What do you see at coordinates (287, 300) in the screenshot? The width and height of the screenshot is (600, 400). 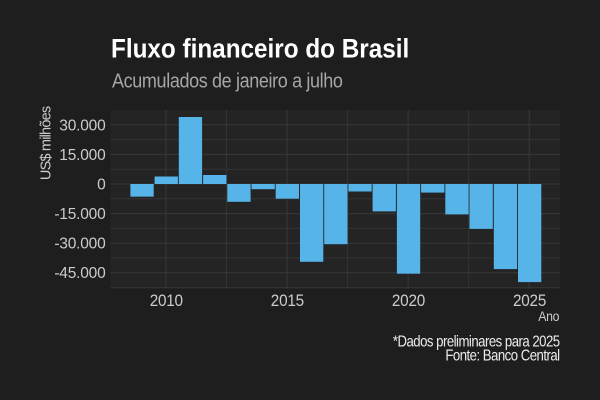 I see `svg-text: 2015` at bounding box center [287, 300].